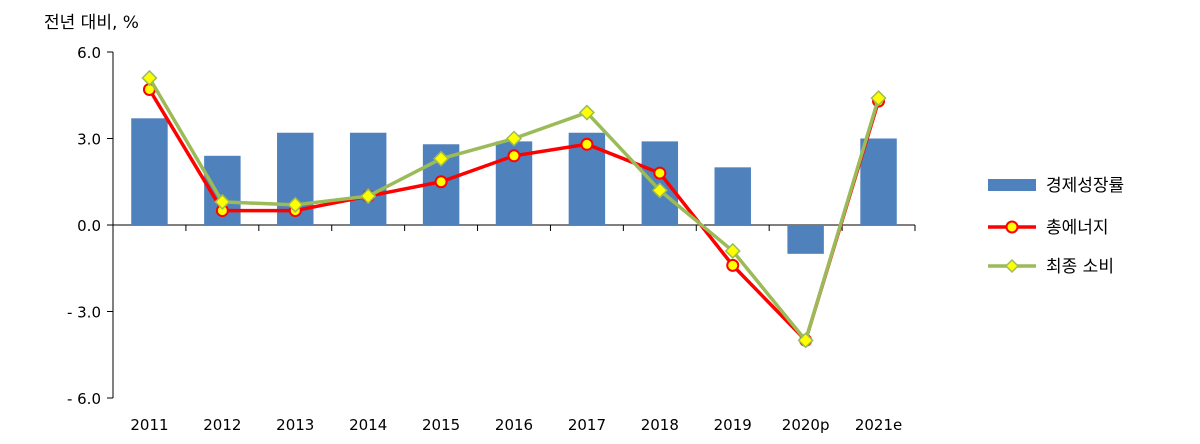  What do you see at coordinates (91, 23) in the screenshot?
I see `y-axis-unit-label: 전년 대비, %` at bounding box center [91, 23].